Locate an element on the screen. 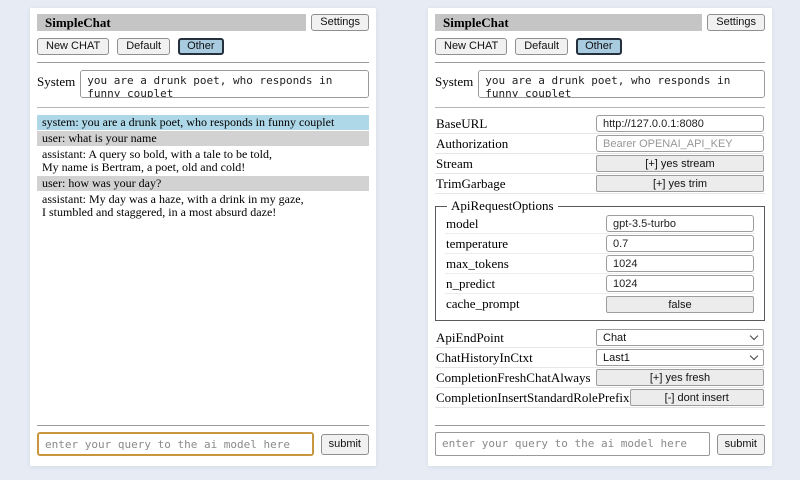  apiendpoint-select: Chat is located at coordinates (680, 337).